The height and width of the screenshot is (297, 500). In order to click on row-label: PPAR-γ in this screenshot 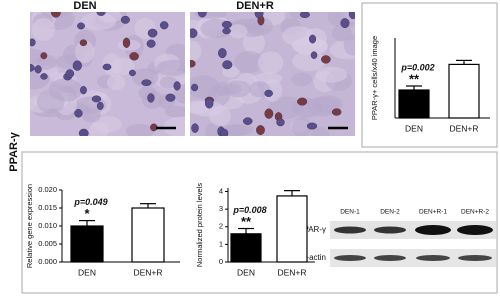, I will do `click(312, 229)`.